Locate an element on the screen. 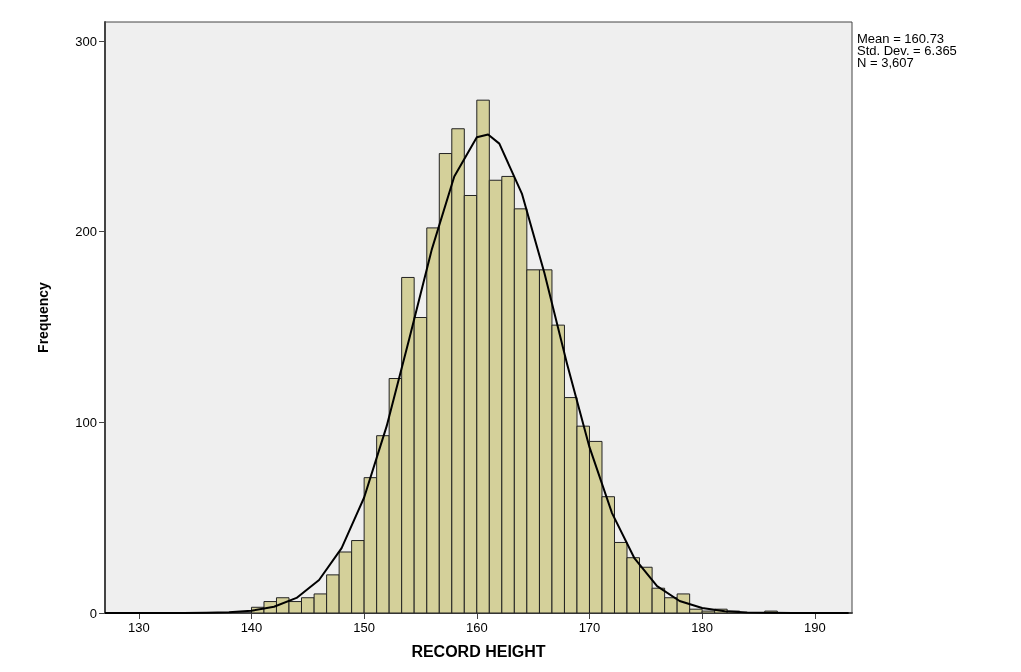 Image resolution: width=1021 pixels, height=672 pixels. y-axis-title: Frequency is located at coordinates (43, 317).